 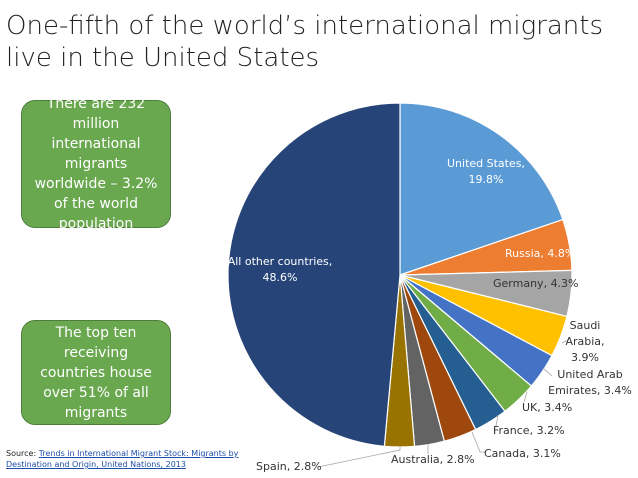 What do you see at coordinates (511, 430) in the screenshot?
I see `category-name: France` at bounding box center [511, 430].